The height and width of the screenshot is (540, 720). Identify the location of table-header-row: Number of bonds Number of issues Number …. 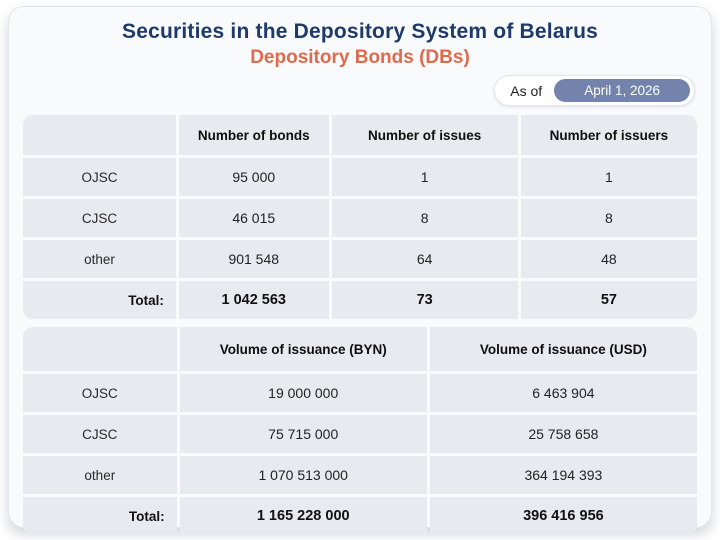
(360, 135).